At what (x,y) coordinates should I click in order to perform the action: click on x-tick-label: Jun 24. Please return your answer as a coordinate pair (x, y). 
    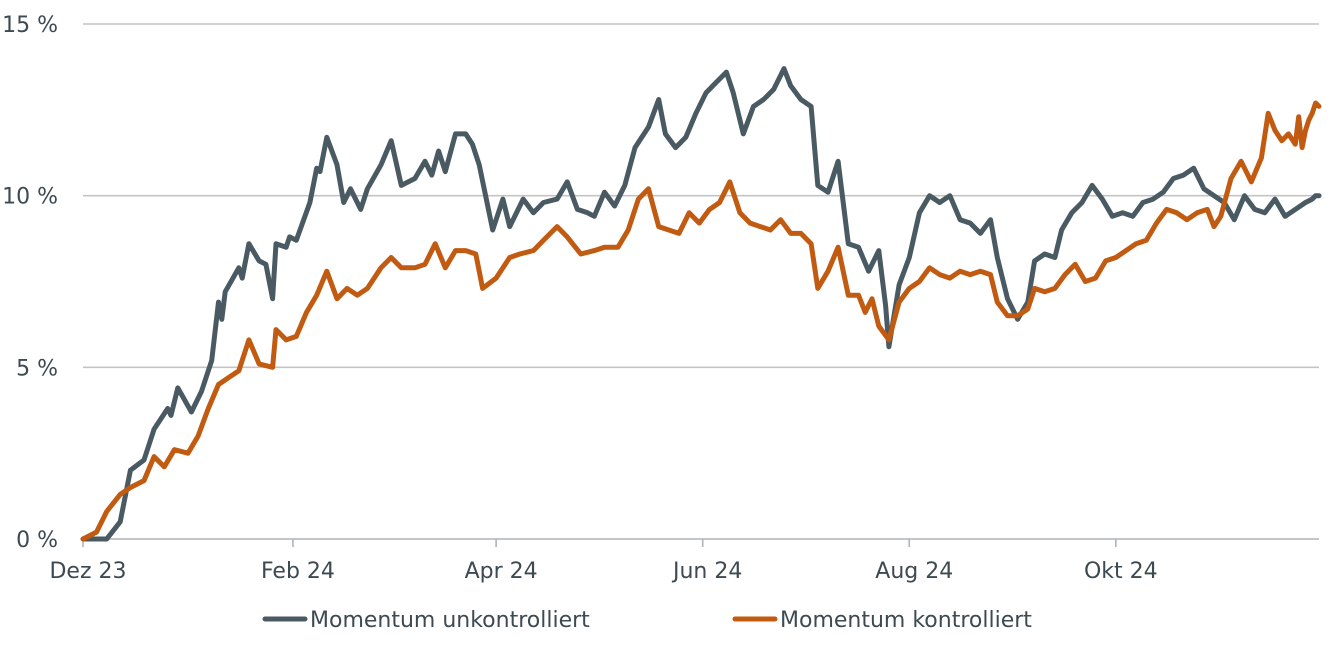
    Looking at the image, I should click on (706, 571).